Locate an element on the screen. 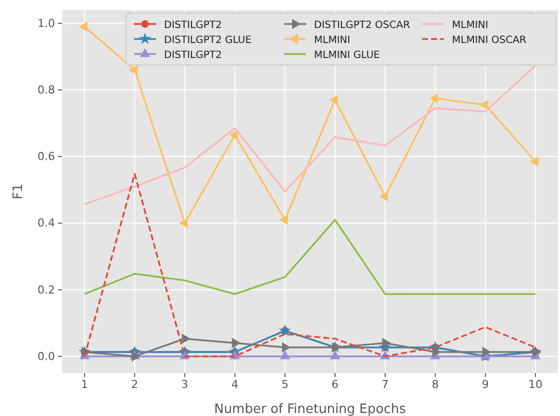  x-tick-label: 10 is located at coordinates (535, 384).